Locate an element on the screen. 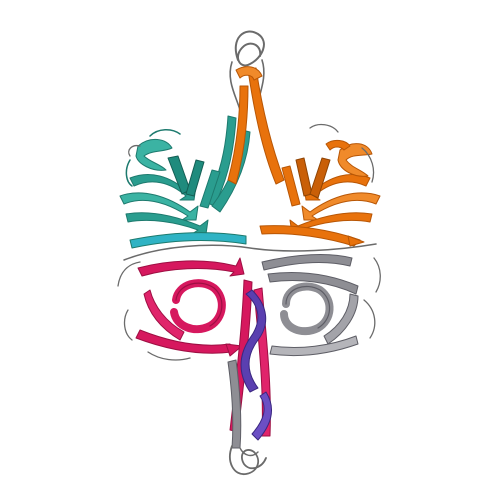 The width and height of the screenshot is (500, 500). lower-stalk-purple-strands is located at coordinates (250, 369).